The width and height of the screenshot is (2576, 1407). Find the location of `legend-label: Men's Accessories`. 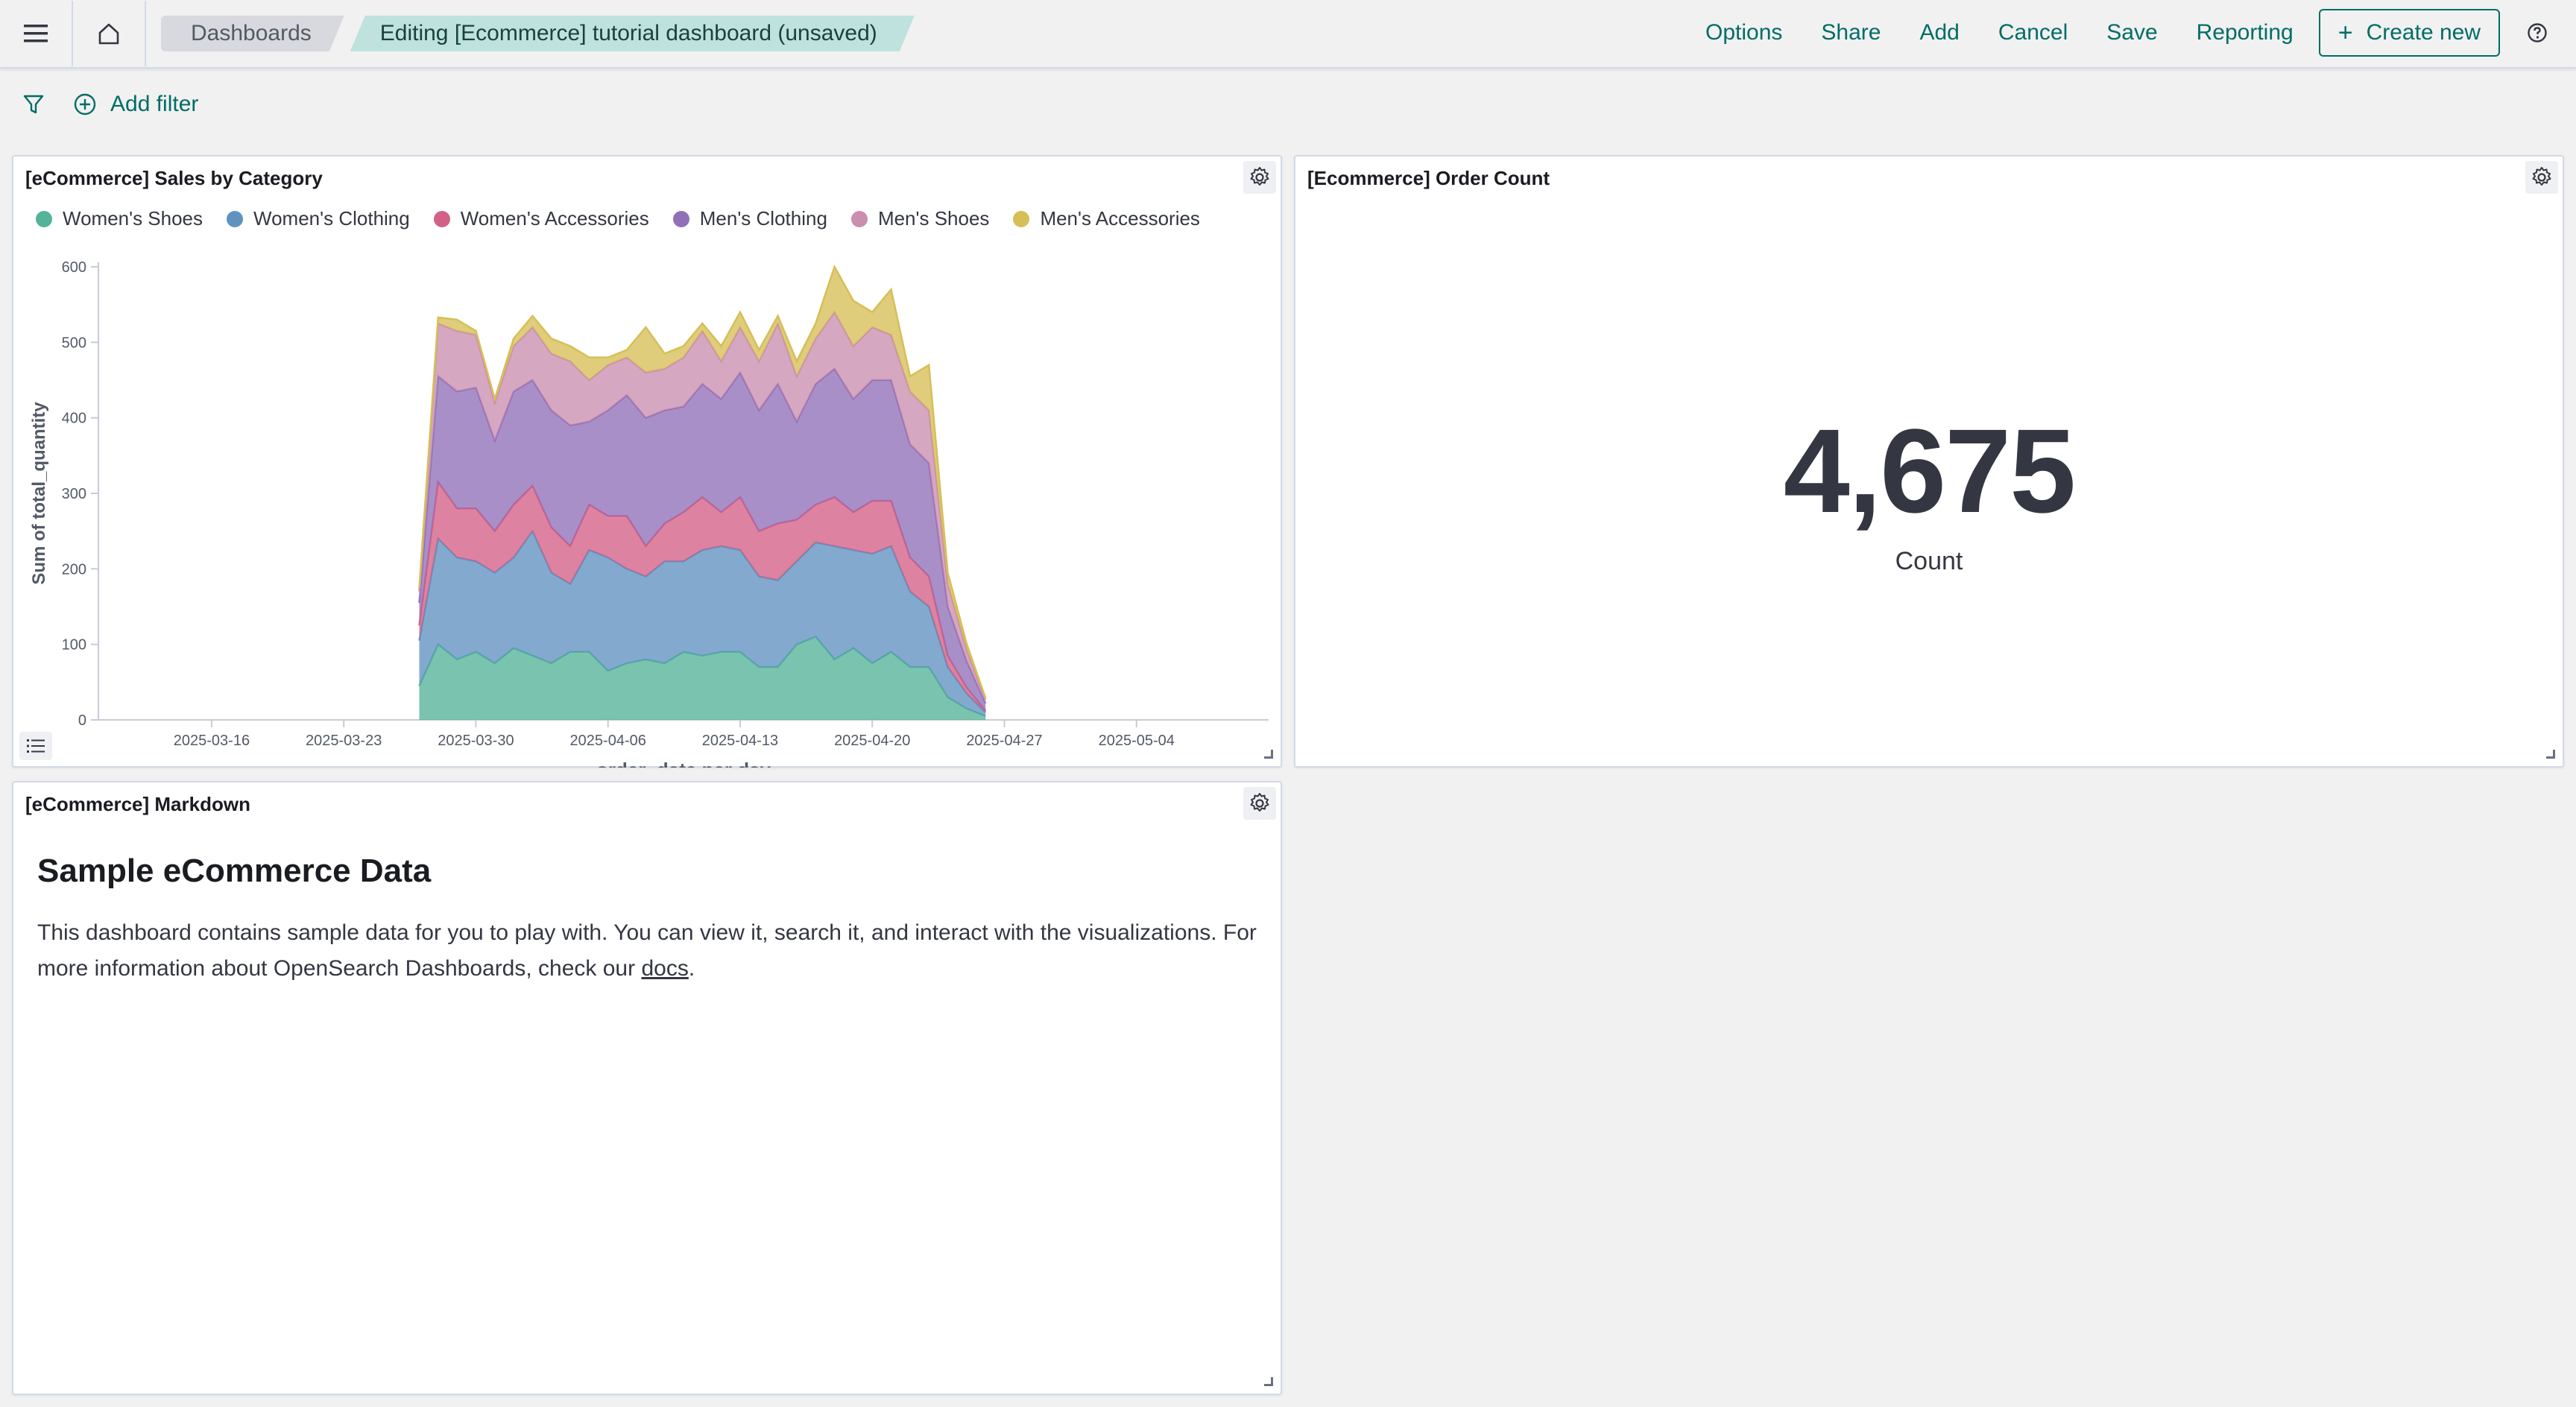

legend-label: Men's Accessories is located at coordinates (1120, 218).